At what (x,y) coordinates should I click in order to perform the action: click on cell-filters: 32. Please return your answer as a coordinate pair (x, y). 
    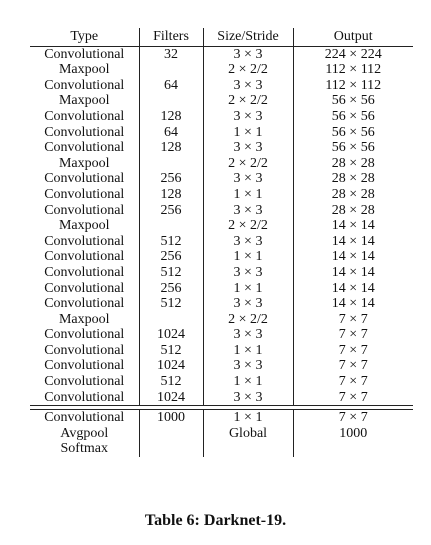
    Looking at the image, I should click on (170, 54).